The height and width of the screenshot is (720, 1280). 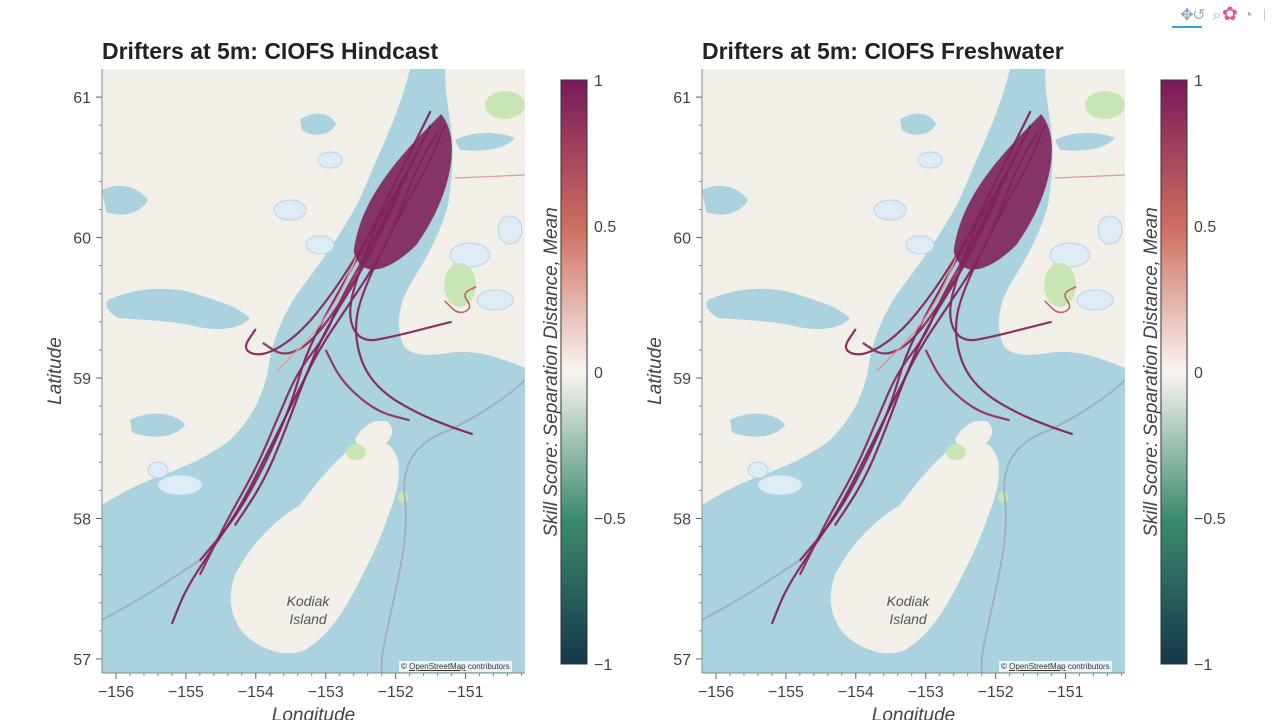 What do you see at coordinates (1199, 15) in the screenshot?
I see `reset-tool-icon: ↺` at bounding box center [1199, 15].